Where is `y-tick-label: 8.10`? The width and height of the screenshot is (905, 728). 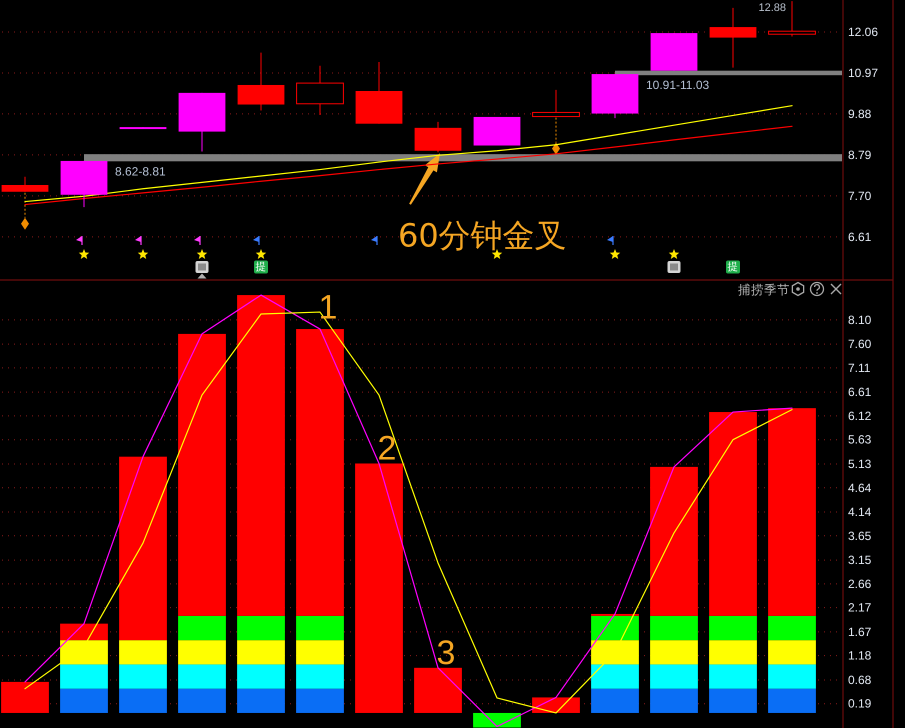
y-tick-label: 8.10 is located at coordinates (860, 319).